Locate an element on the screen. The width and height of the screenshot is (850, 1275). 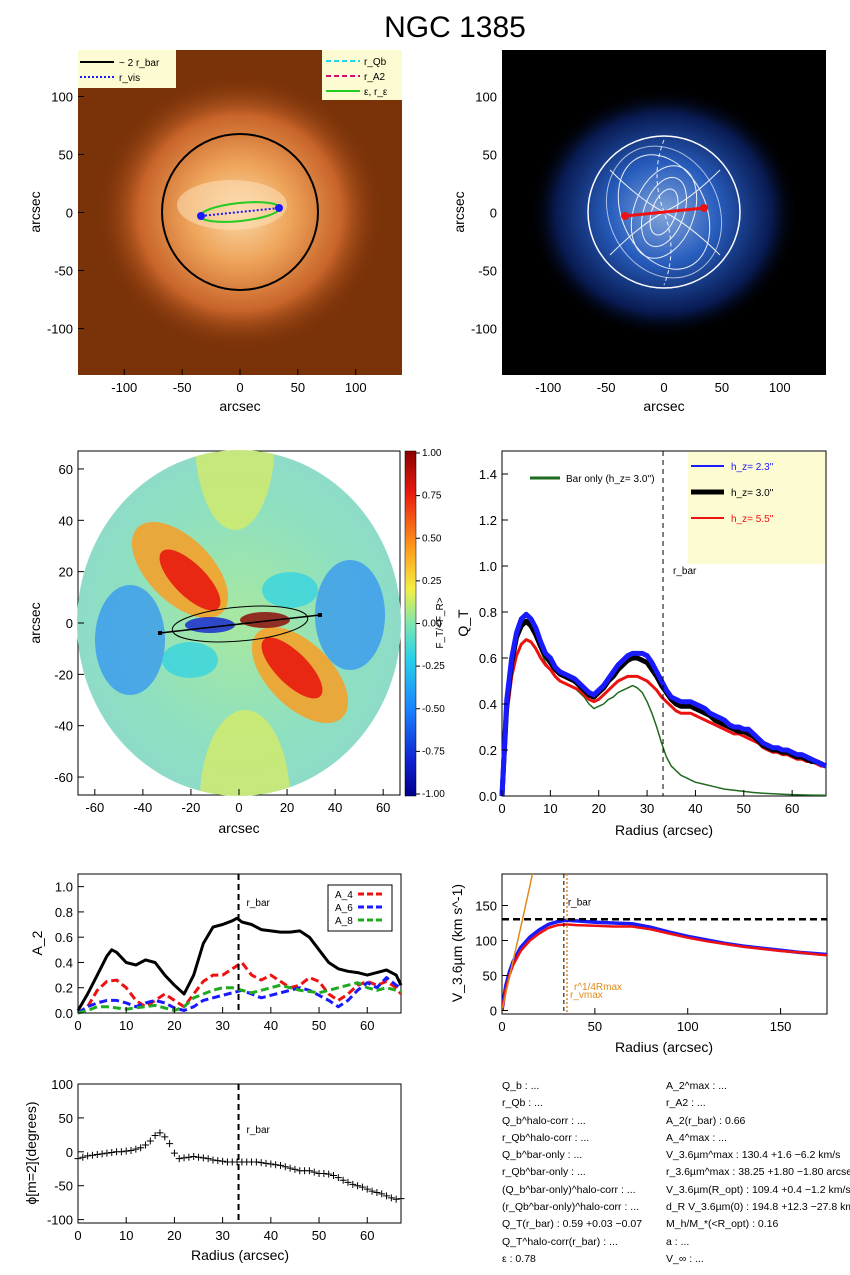
panel4-yticks: 0.0 0.2 0.4 0.6 0.8 1.0 1.2 1.4 is located at coordinates (493, 635).